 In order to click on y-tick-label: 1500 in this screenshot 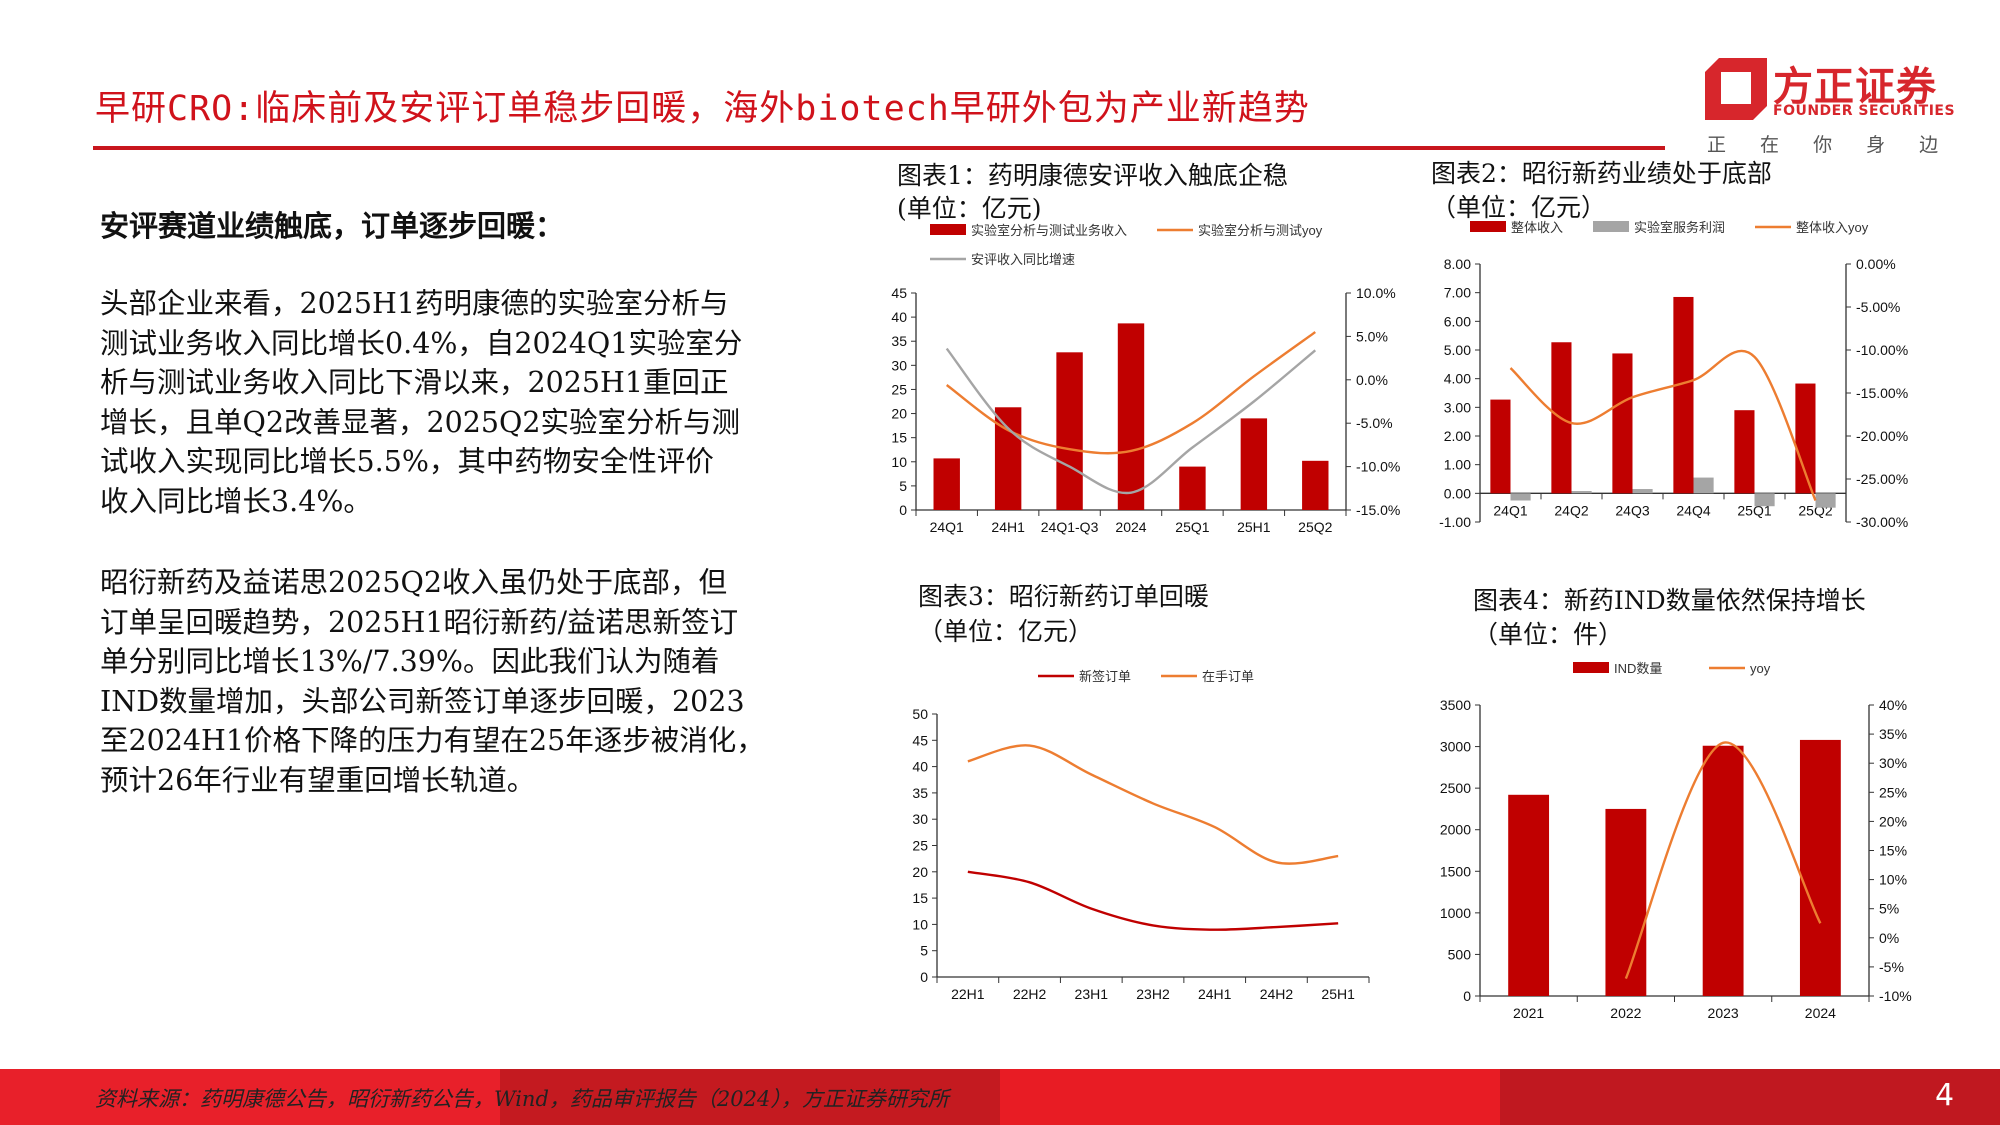, I will do `click(1455, 871)`.